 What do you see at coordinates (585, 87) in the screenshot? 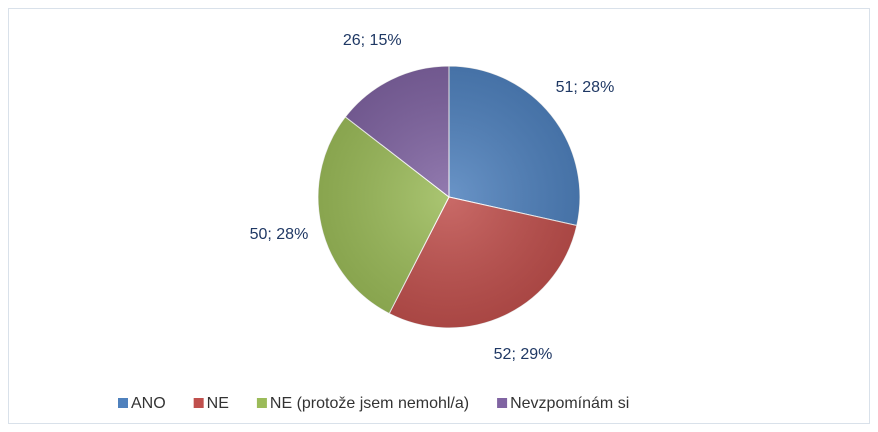
I see `data-label: 51; 28%` at bounding box center [585, 87].